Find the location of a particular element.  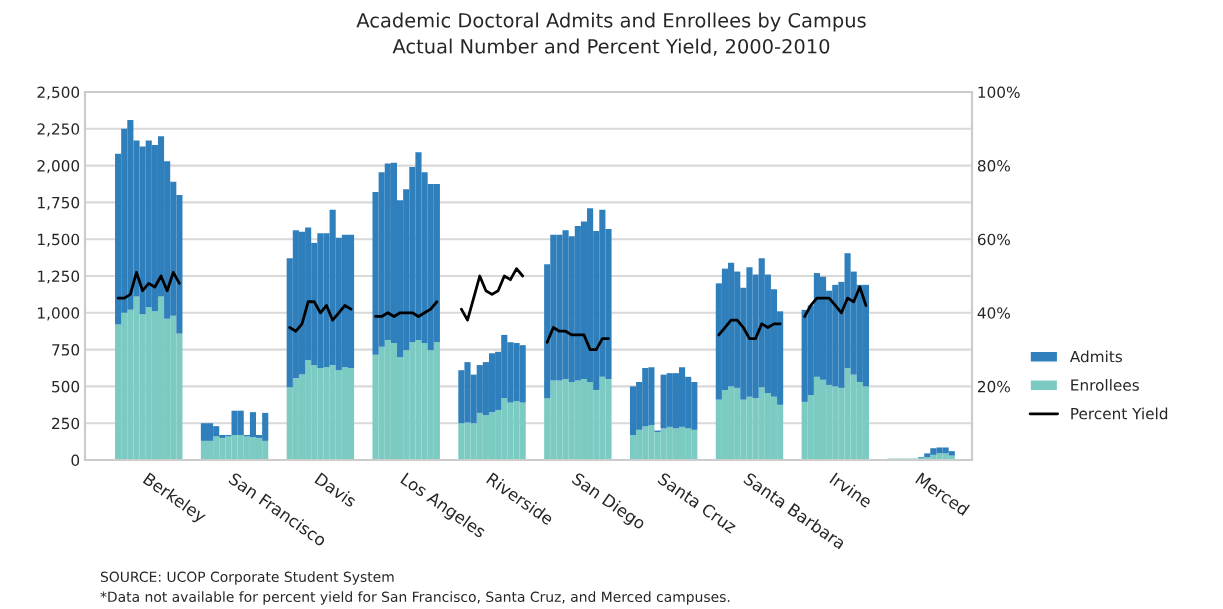

y2-tick-label: 60% is located at coordinates (993, 239).